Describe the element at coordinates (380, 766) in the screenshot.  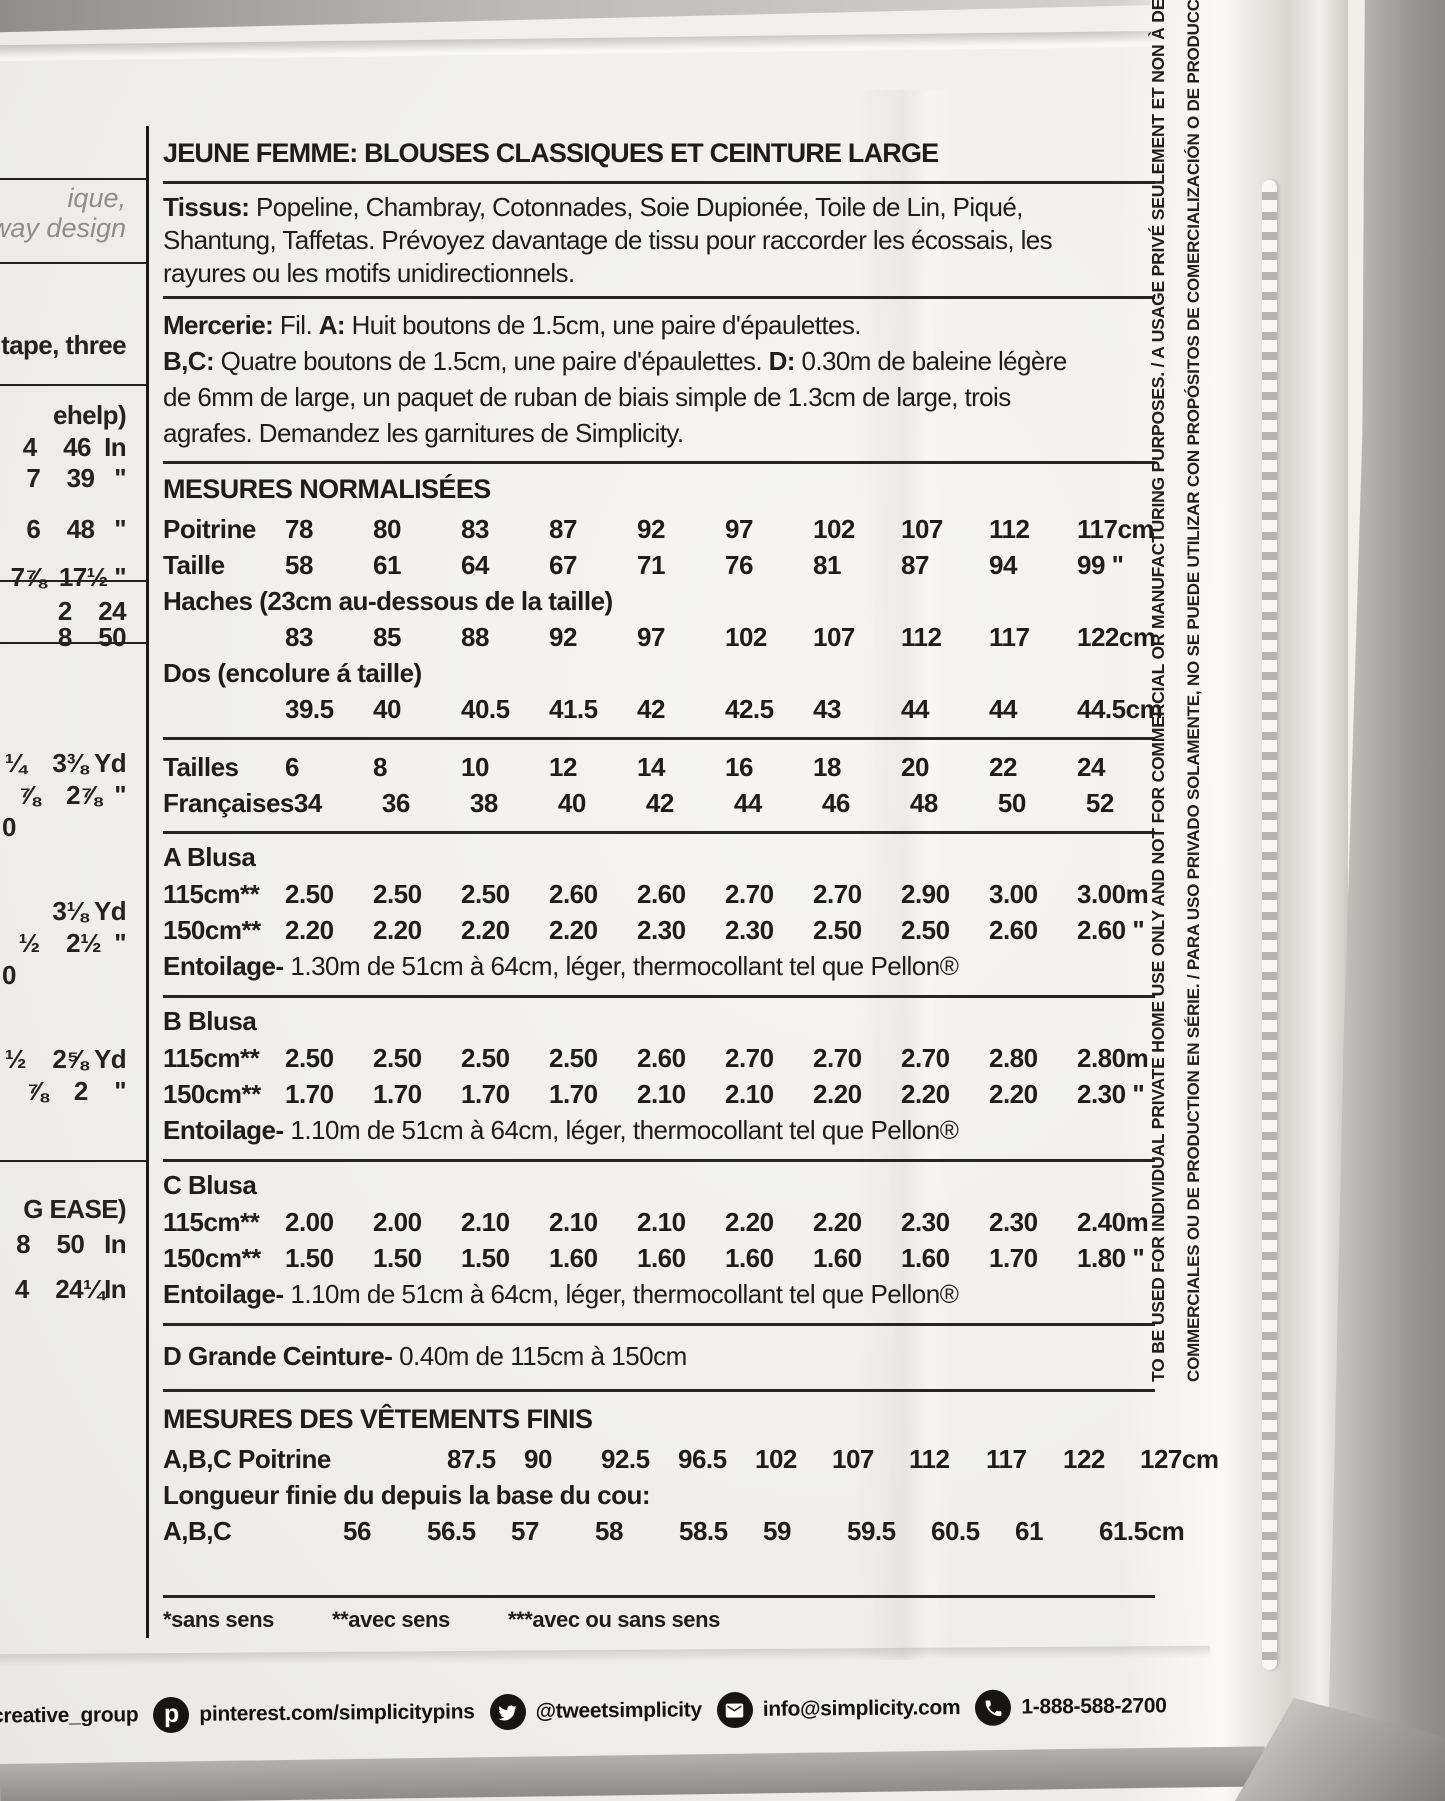
I see `cell-value: 8` at that location.